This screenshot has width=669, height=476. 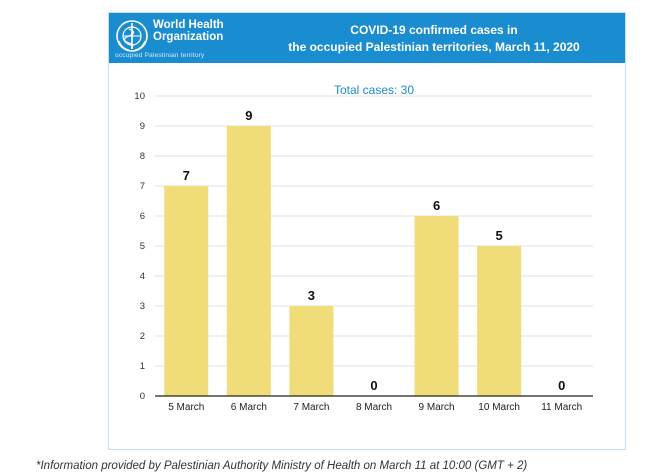 What do you see at coordinates (142, 156) in the screenshot?
I see `y-tick-label: 8` at bounding box center [142, 156].